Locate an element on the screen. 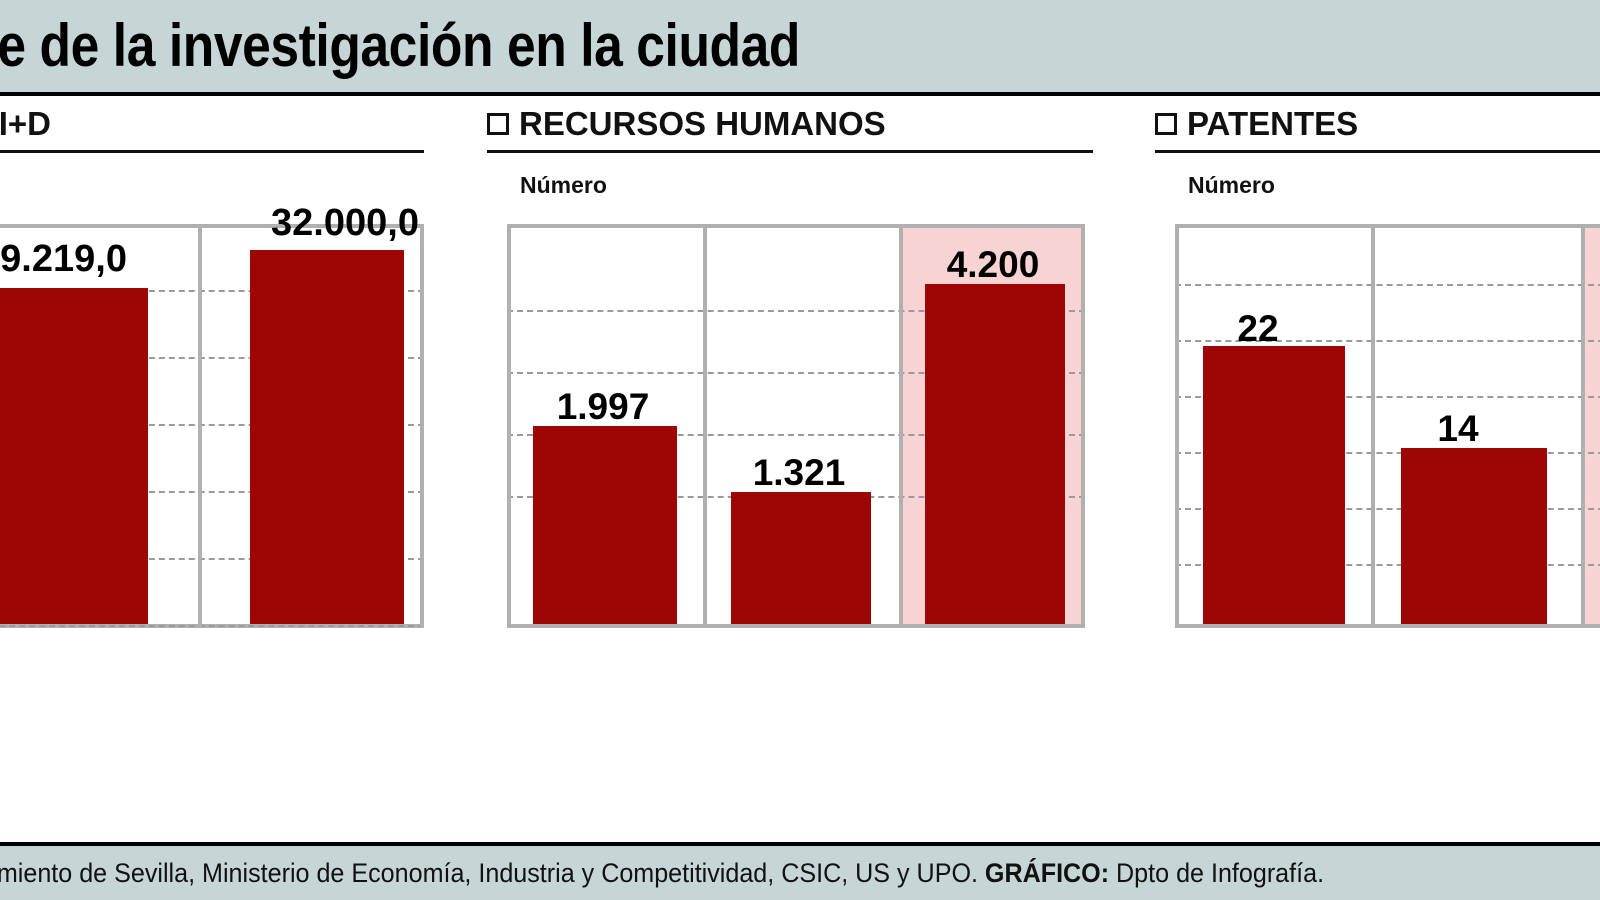 Image resolution: width=1600 pixels, height=900 pixels. panel-inversion-title-text: RSIÓN EN I+D is located at coordinates (25, 123).